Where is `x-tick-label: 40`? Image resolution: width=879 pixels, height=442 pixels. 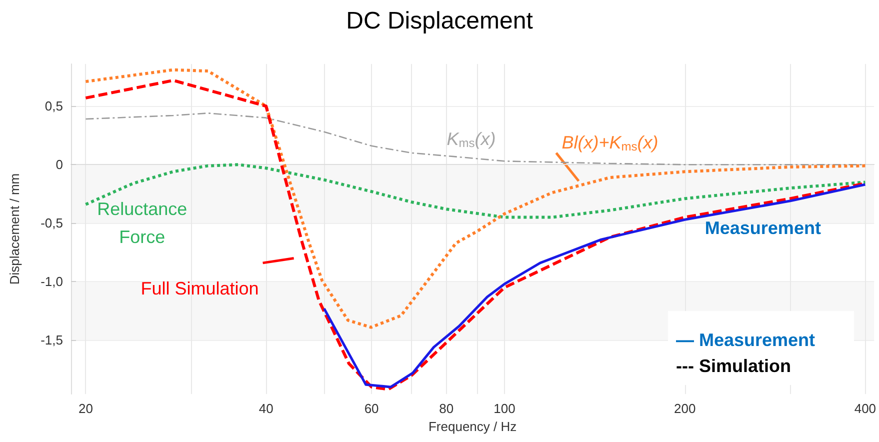
x-tick-label: 40 is located at coordinates (266, 408).